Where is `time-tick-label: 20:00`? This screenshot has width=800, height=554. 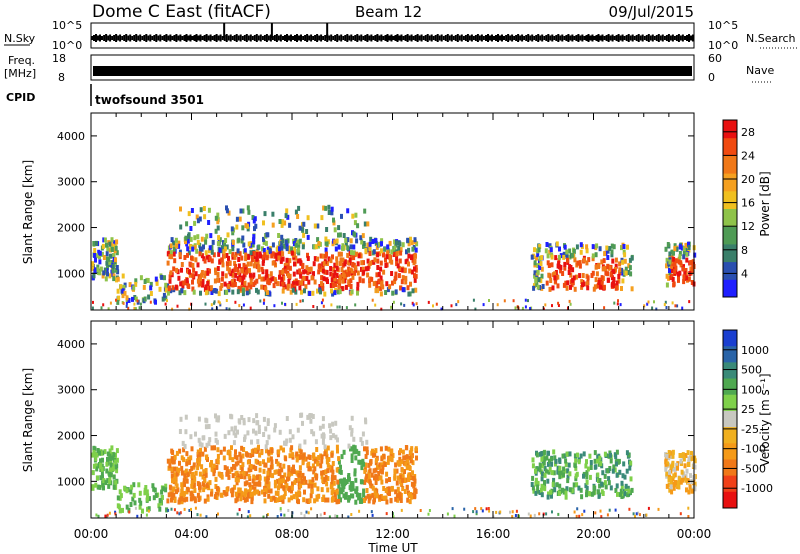 time-tick-label: 20:00 is located at coordinates (593, 534).